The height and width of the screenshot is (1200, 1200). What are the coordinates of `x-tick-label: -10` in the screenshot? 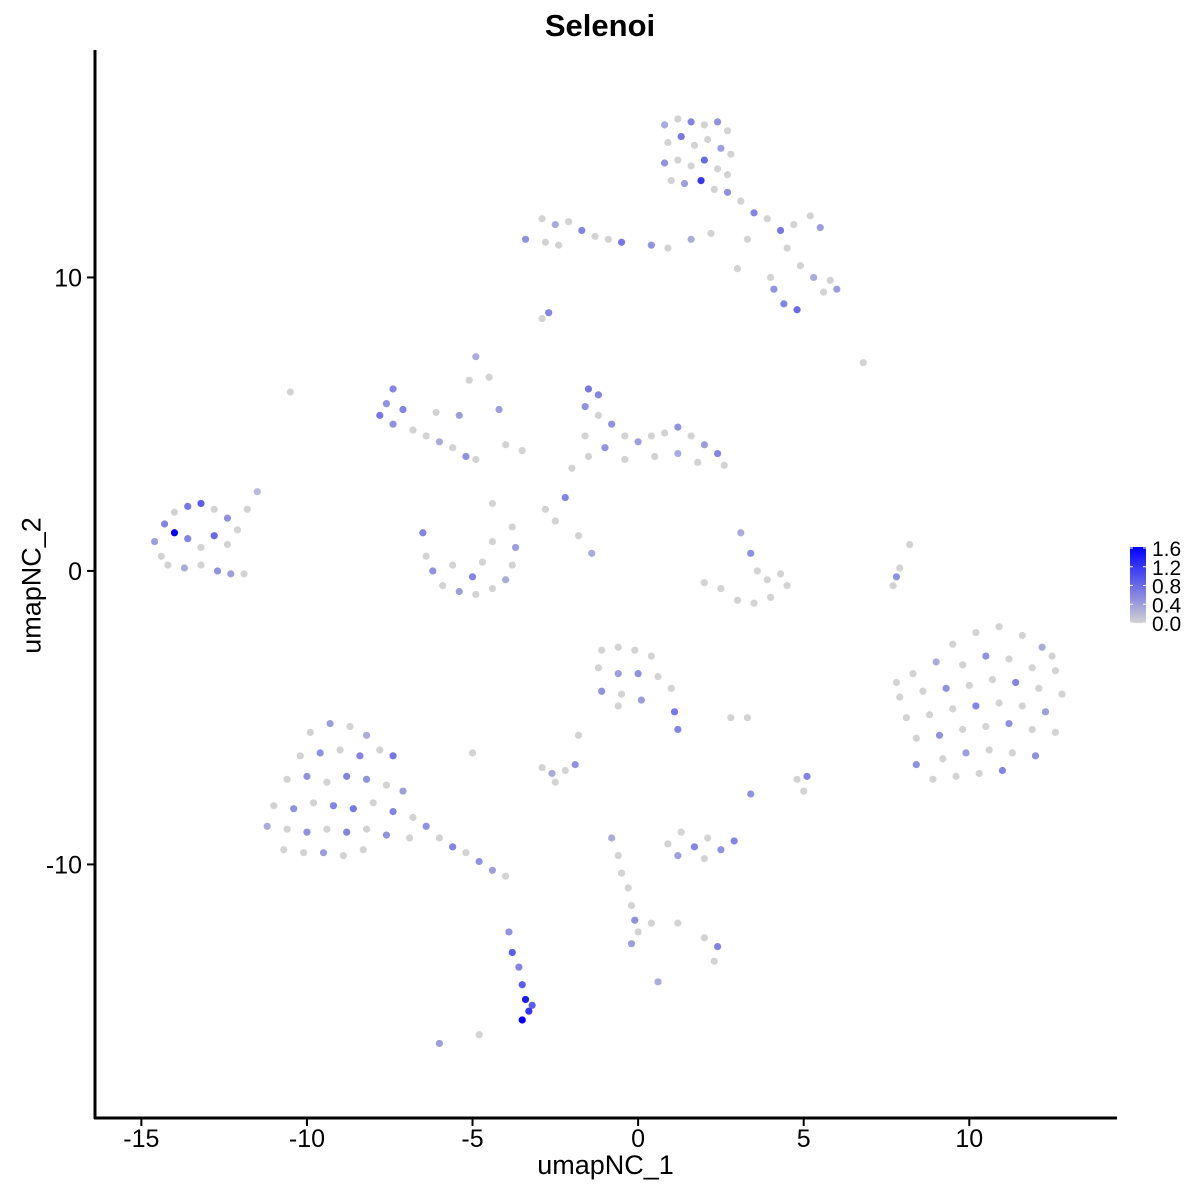 It's located at (307, 1139).